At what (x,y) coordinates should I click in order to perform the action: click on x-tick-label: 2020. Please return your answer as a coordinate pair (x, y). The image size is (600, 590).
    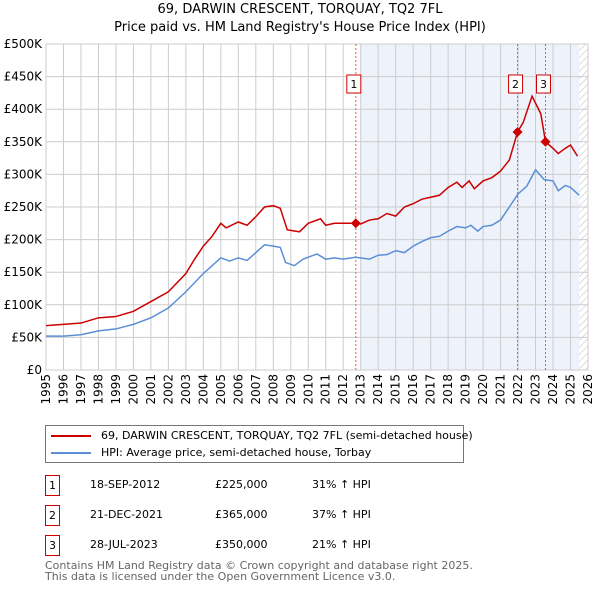
    Looking at the image, I should click on (483, 389).